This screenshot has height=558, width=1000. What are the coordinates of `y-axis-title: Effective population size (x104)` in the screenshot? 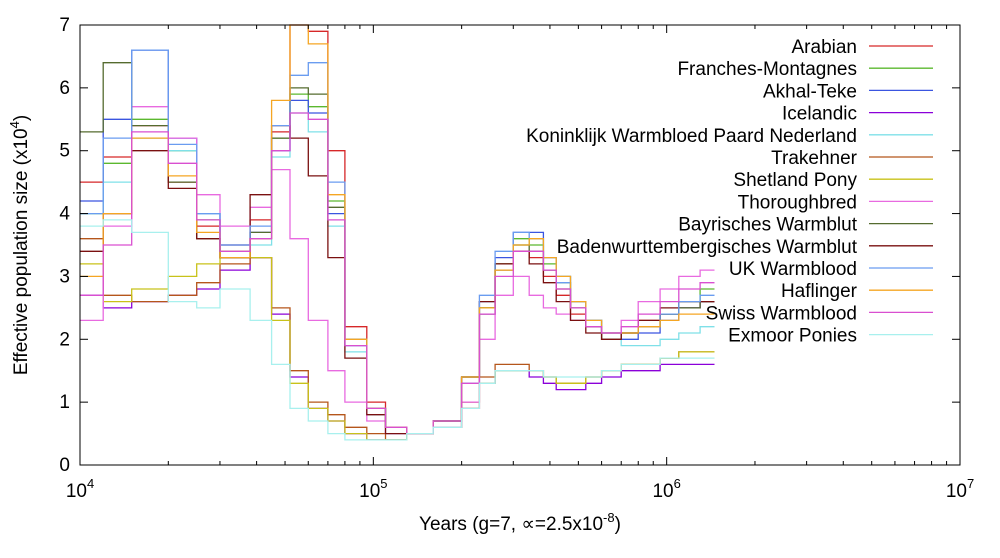 It's located at (19, 245).